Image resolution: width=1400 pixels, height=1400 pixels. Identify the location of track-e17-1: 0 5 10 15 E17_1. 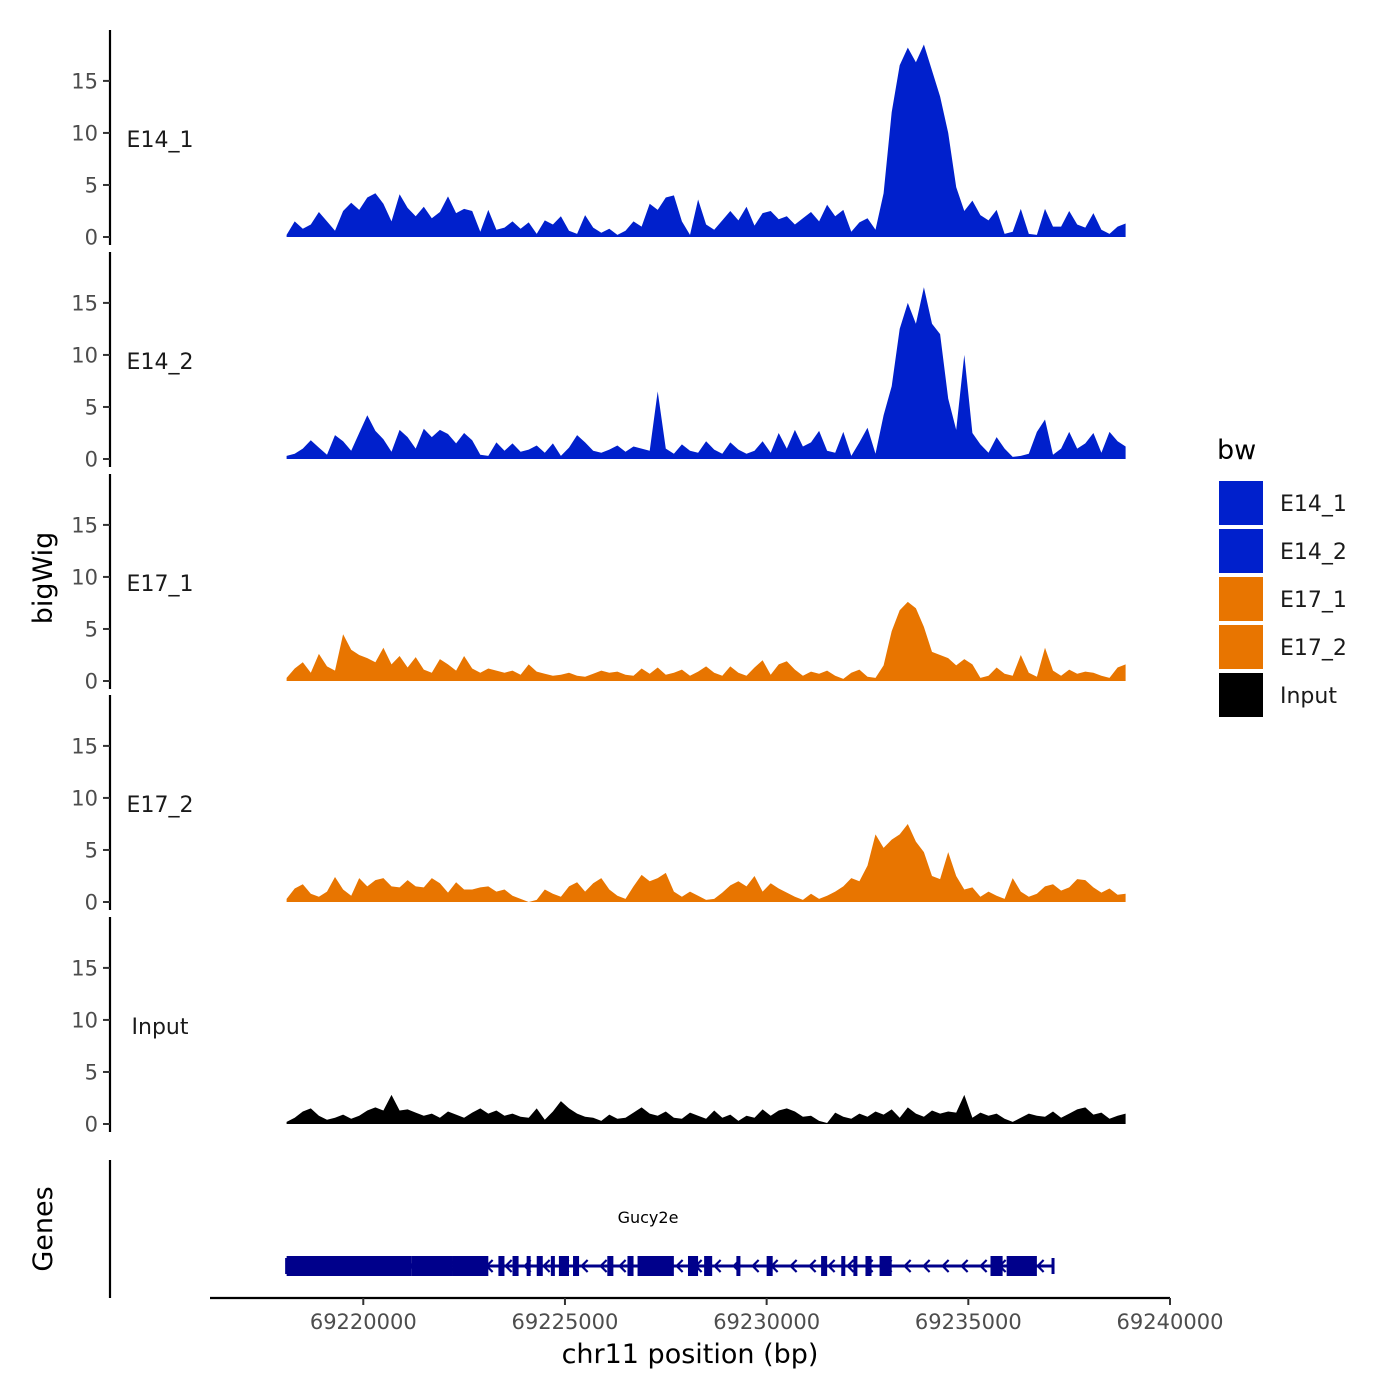
(598, 584).